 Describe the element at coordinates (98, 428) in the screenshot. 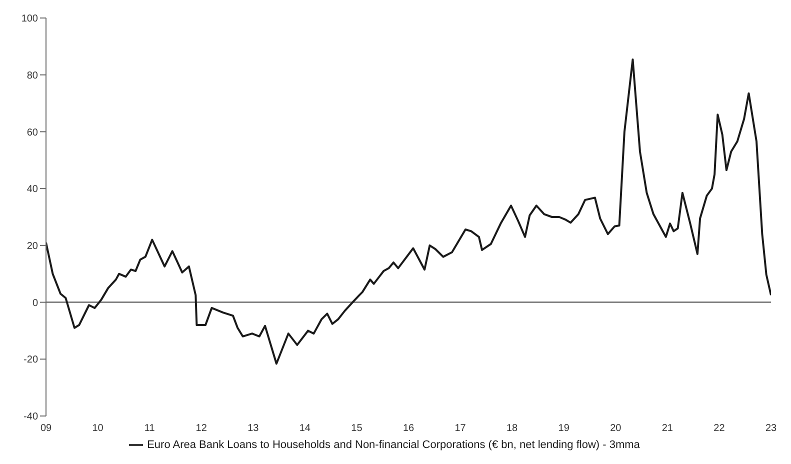

I see `x-tick-label: 10` at that location.